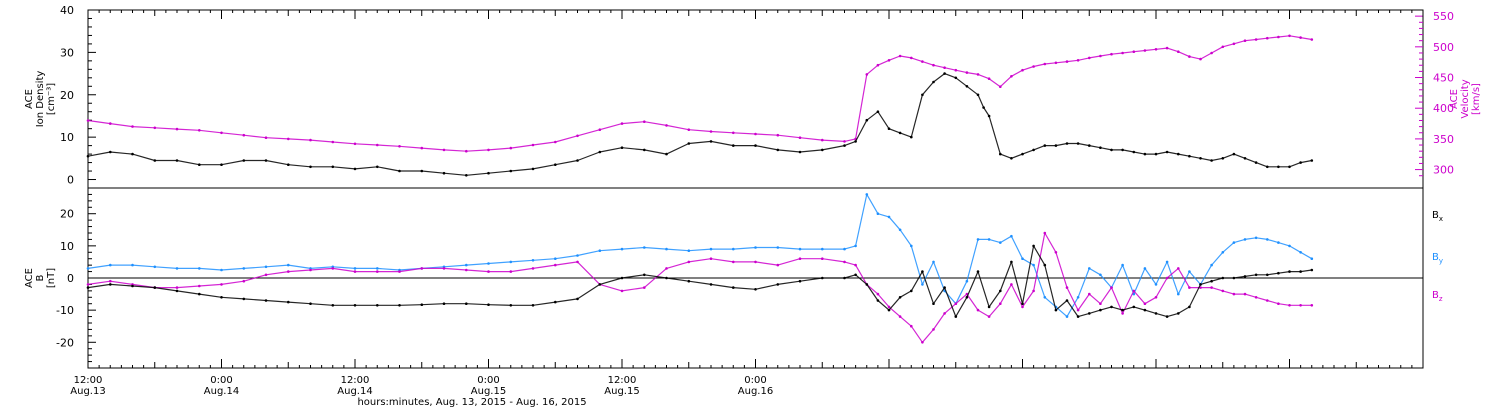 This screenshot has height=414, width=1500. Describe the element at coordinates (1443, 47) in the screenshot. I see `velocity-tick-label: 500` at that location.